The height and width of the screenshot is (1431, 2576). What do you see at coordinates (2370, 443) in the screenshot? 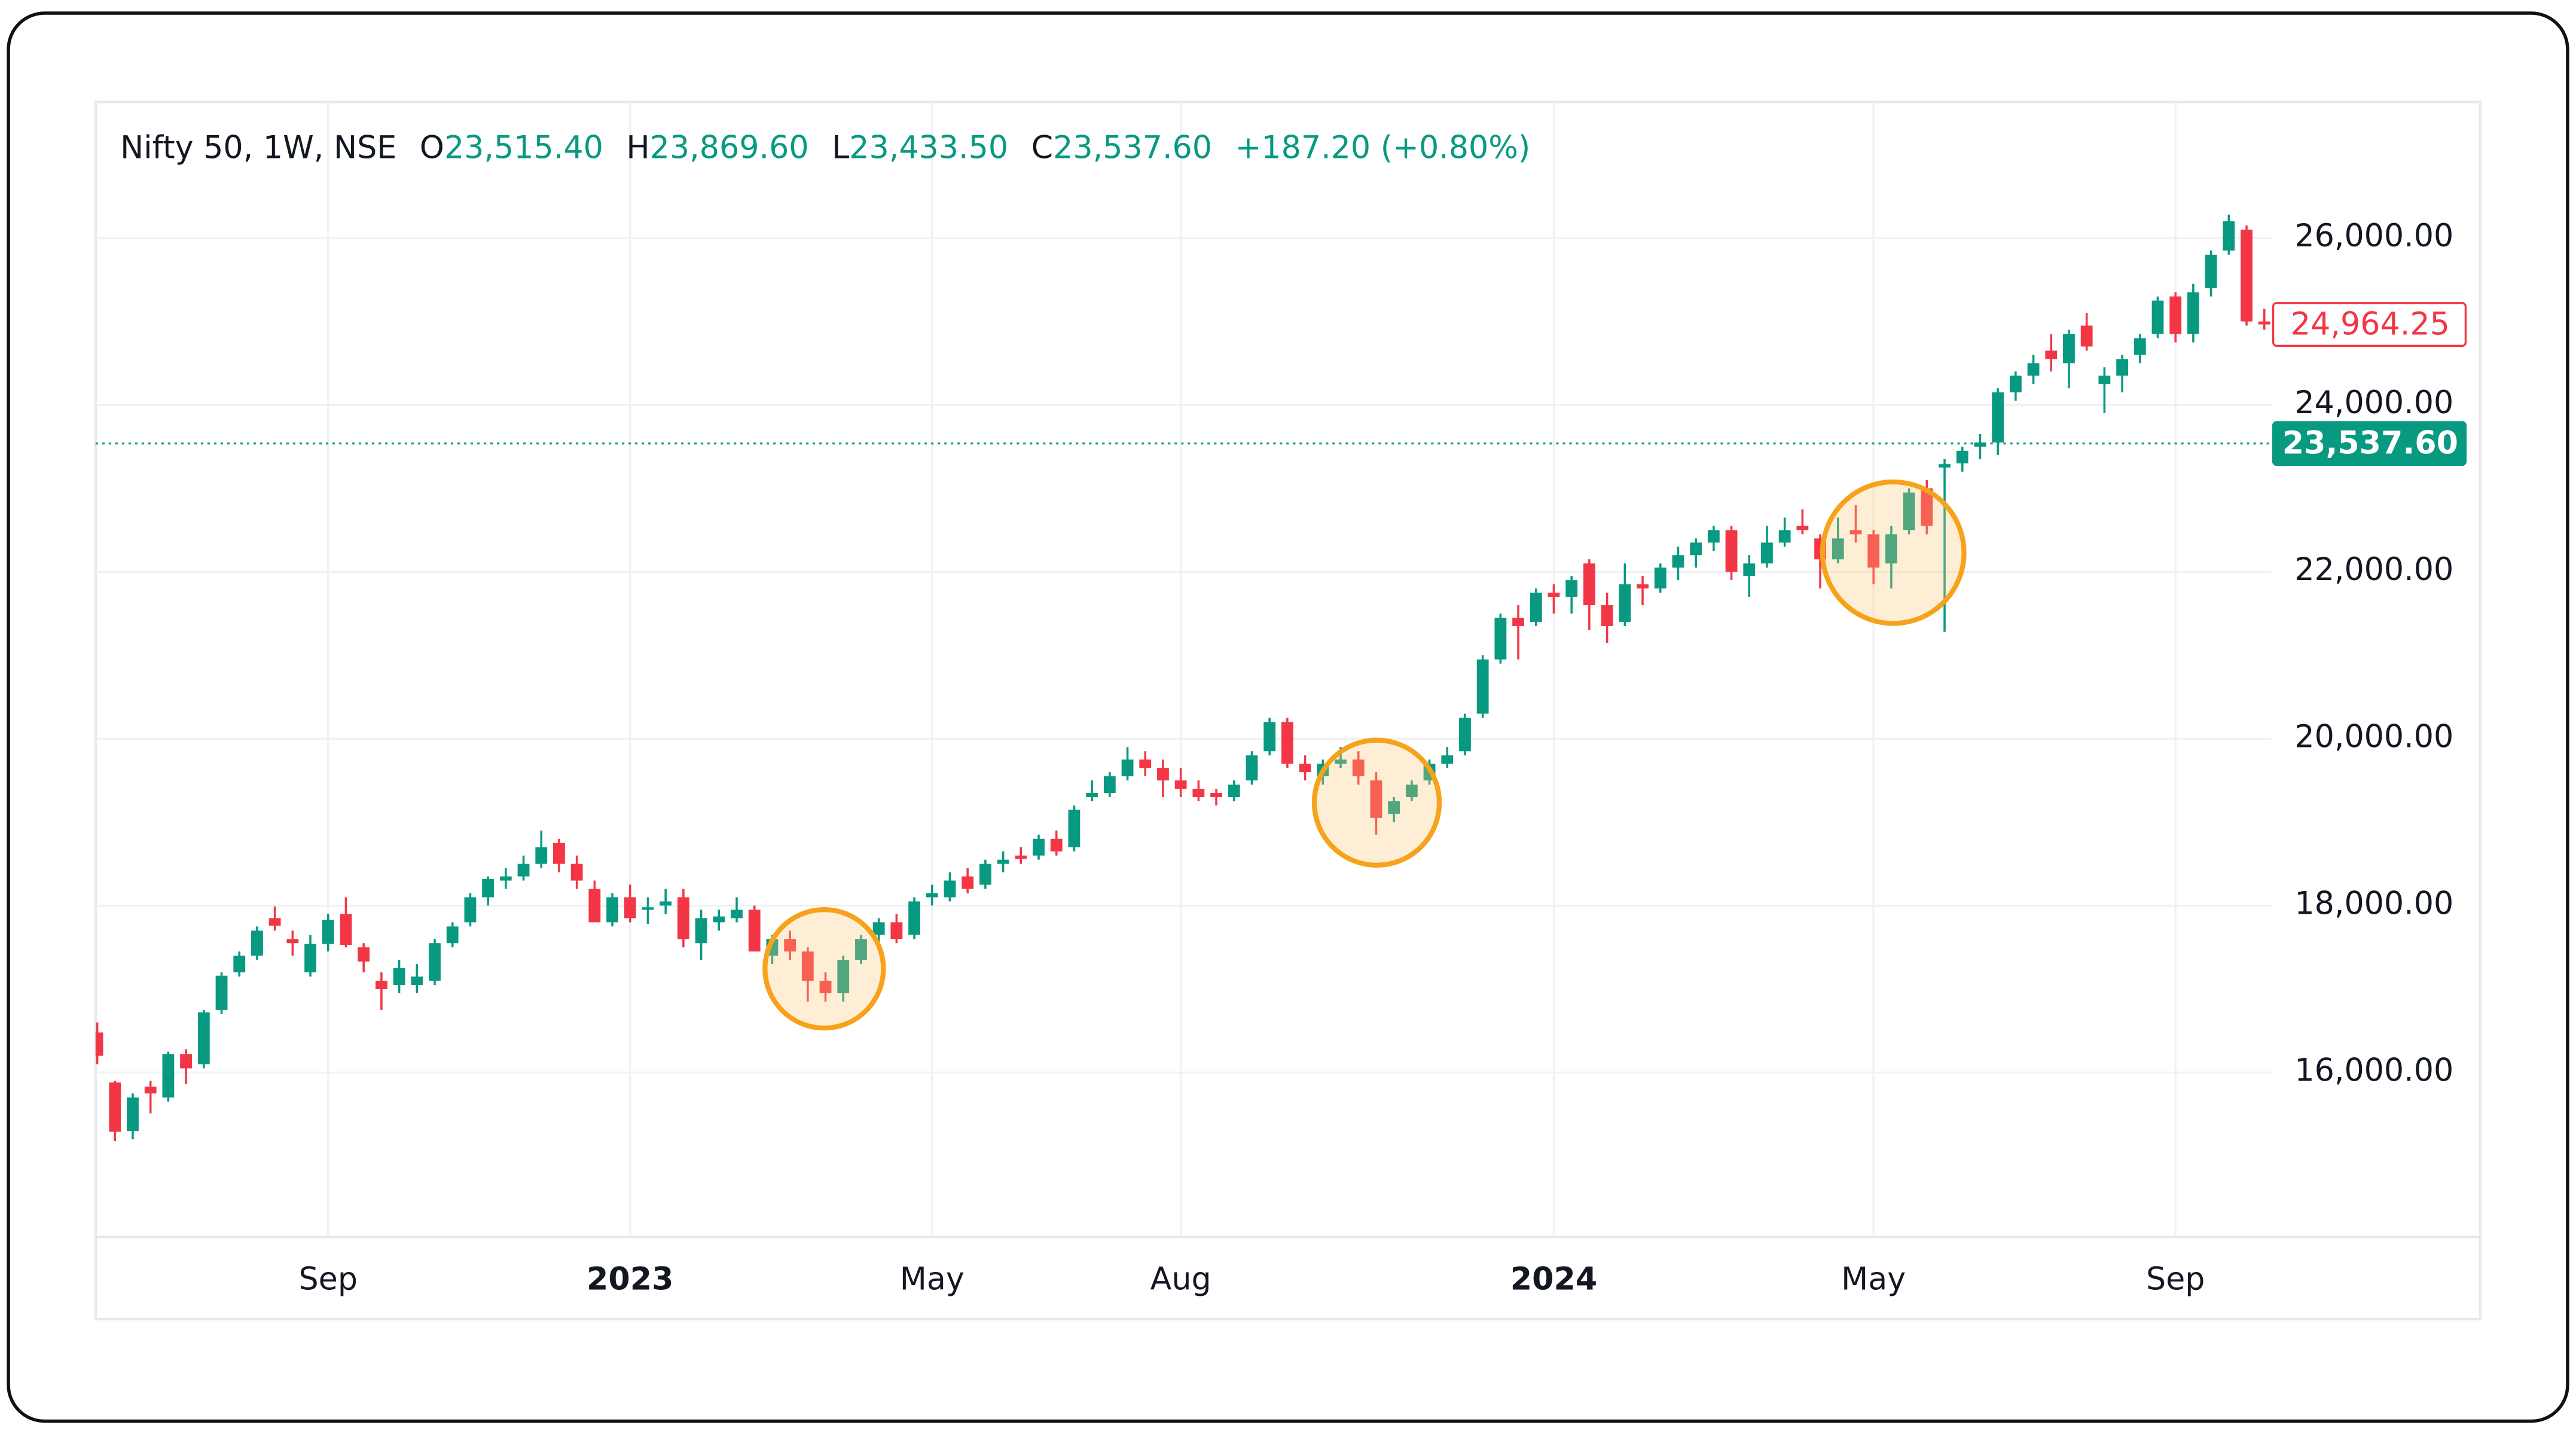
I see `price-label: 23,537.60` at bounding box center [2370, 443].